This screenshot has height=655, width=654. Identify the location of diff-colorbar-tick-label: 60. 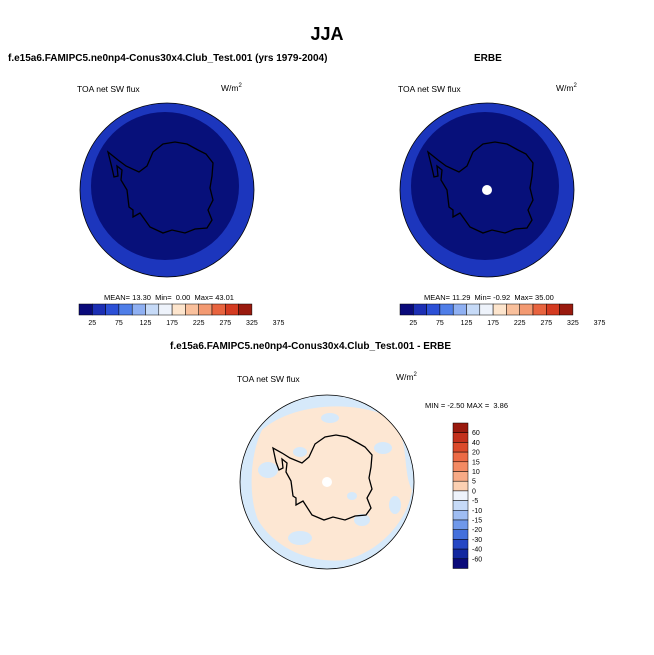
(476, 433).